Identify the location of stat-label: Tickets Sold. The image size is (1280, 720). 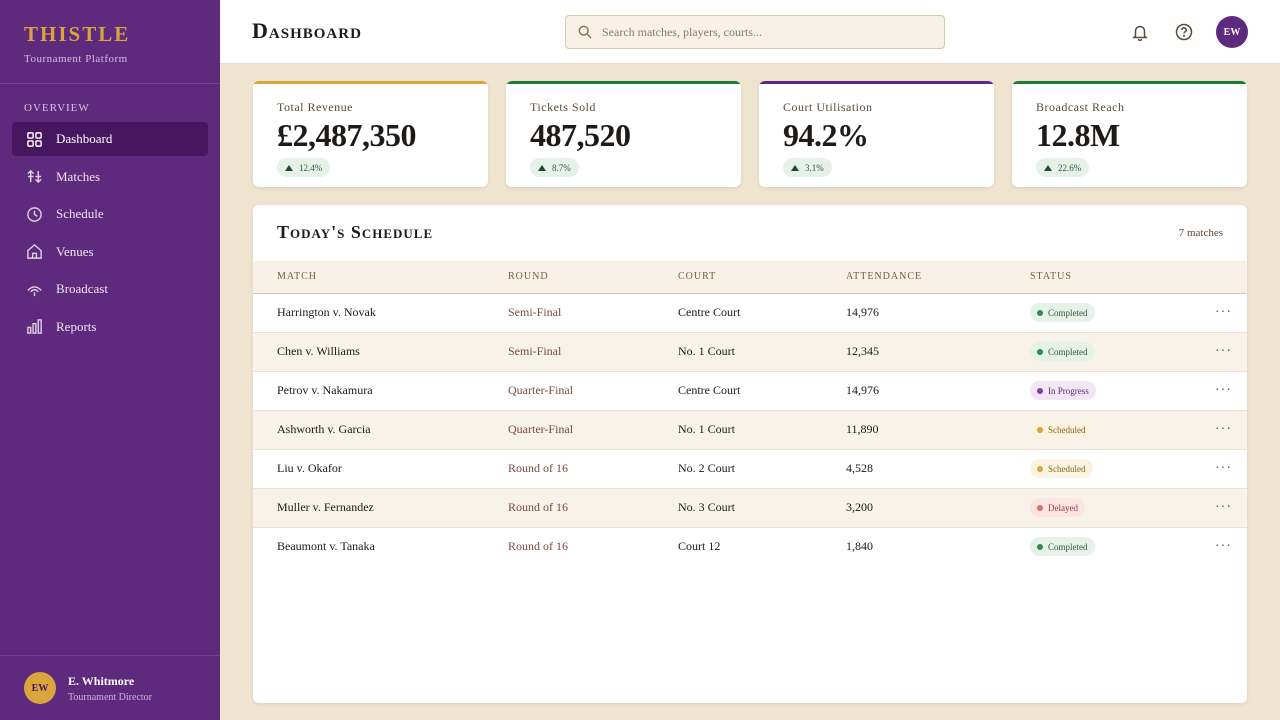
(563, 107).